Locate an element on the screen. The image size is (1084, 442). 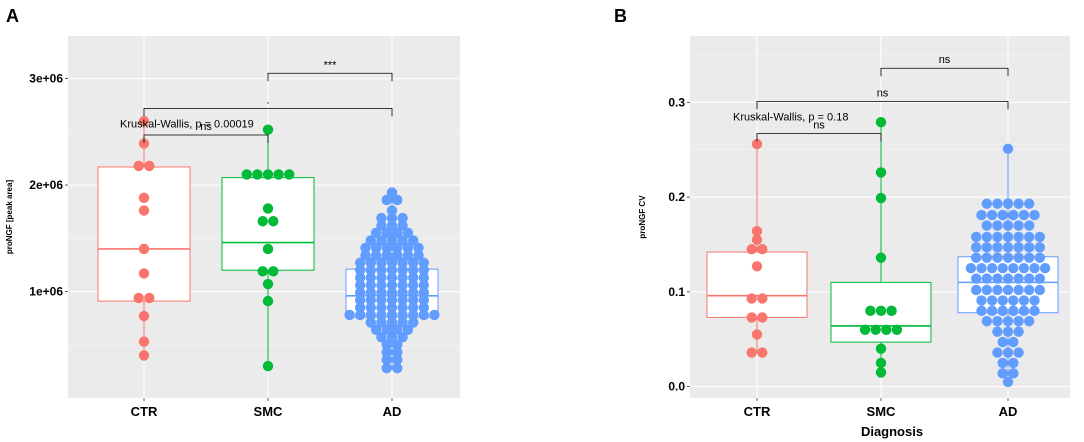
y-axis-label: proNGF [peak area] is located at coordinates (9, 217).